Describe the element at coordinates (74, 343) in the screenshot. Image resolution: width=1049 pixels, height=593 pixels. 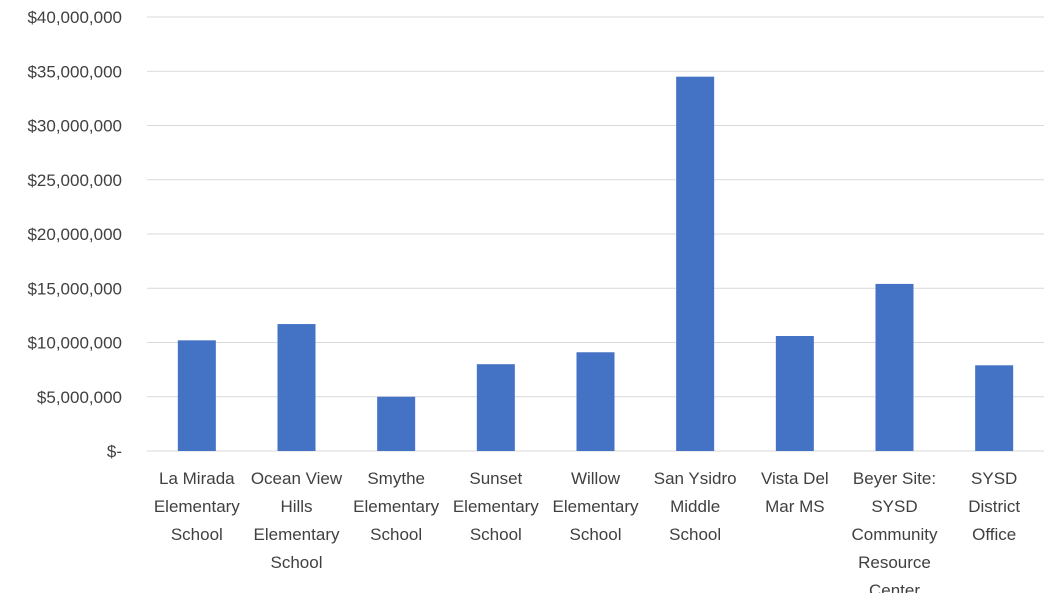
I see `y-tick-label: $10,000,000` at that location.